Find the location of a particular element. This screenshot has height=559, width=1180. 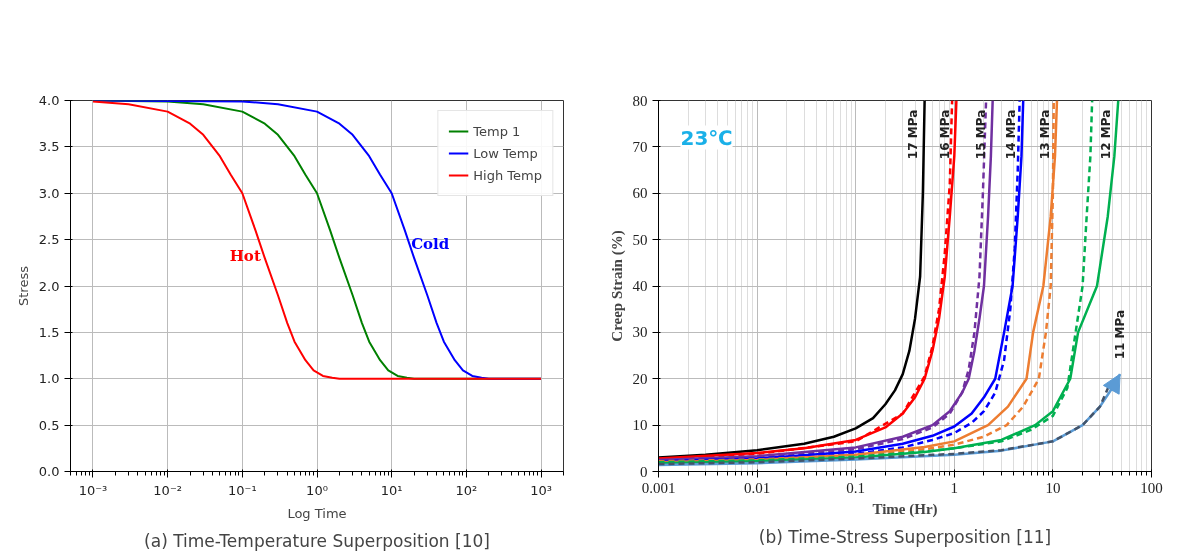

x-tick-label: 10² is located at coordinates (466, 490).